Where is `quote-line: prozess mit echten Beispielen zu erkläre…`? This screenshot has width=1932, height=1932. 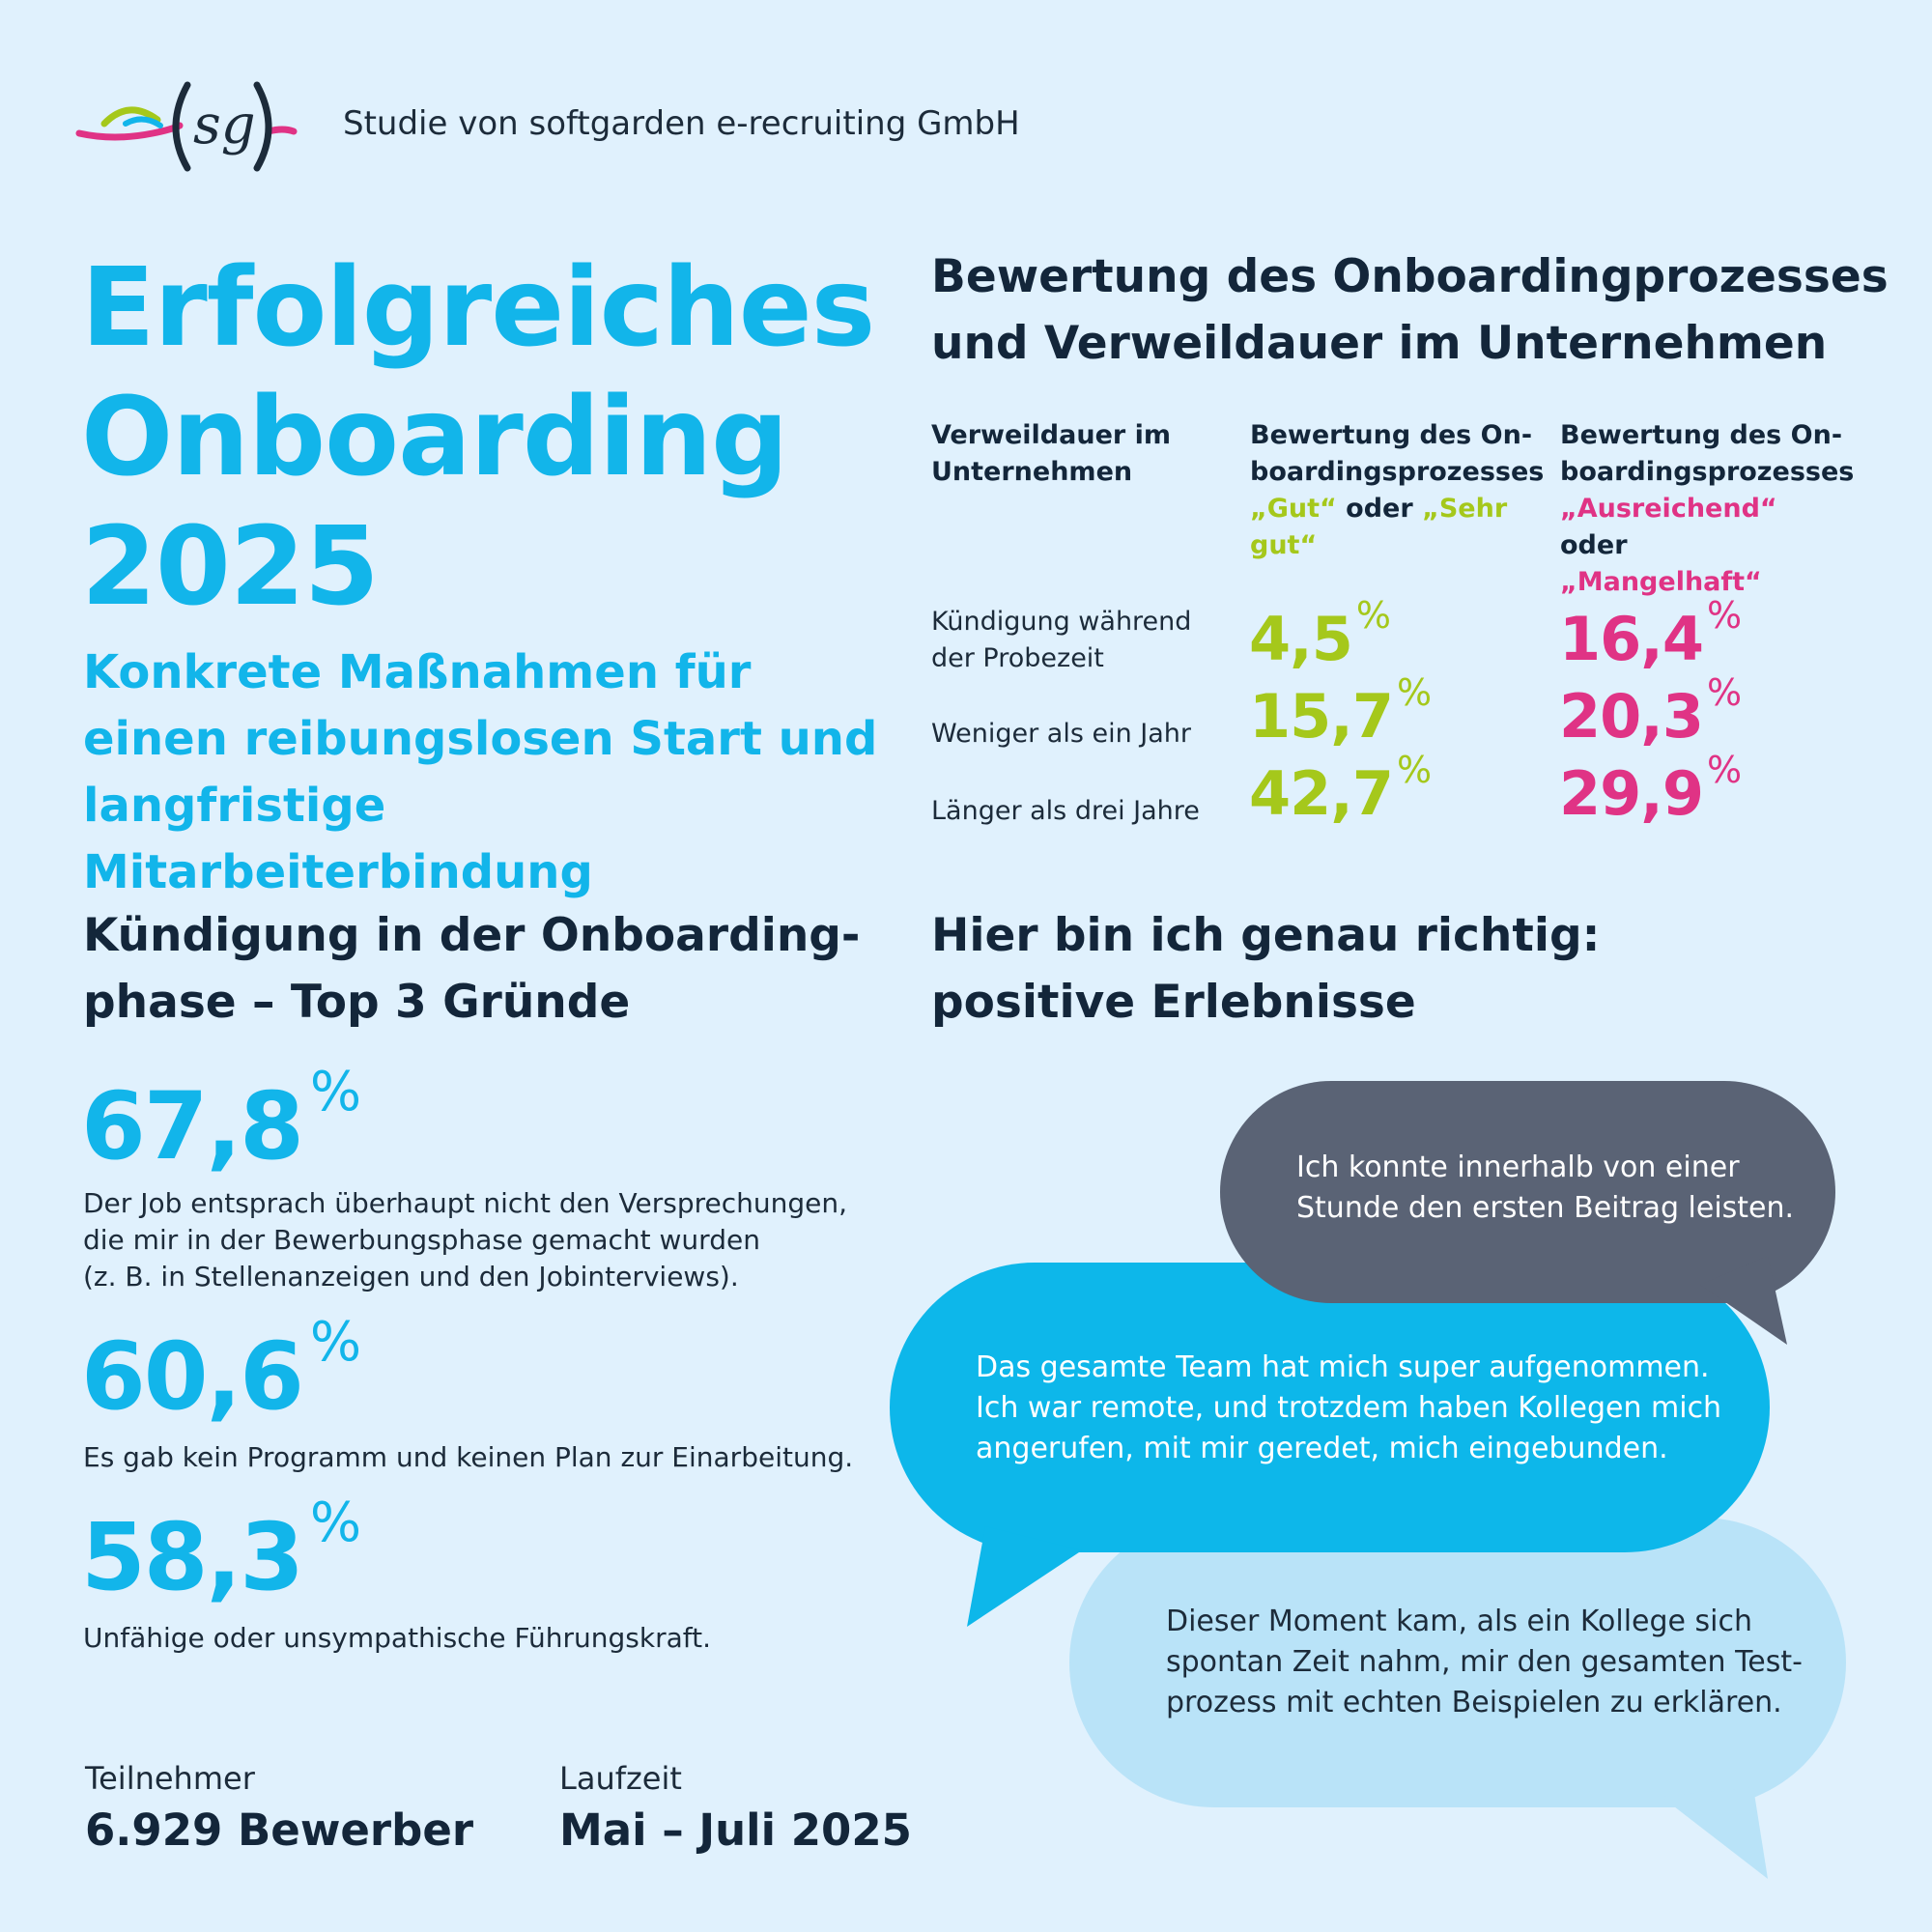 quote-line: prozess mit echten Beispielen zu erkläre… is located at coordinates (1474, 1702).